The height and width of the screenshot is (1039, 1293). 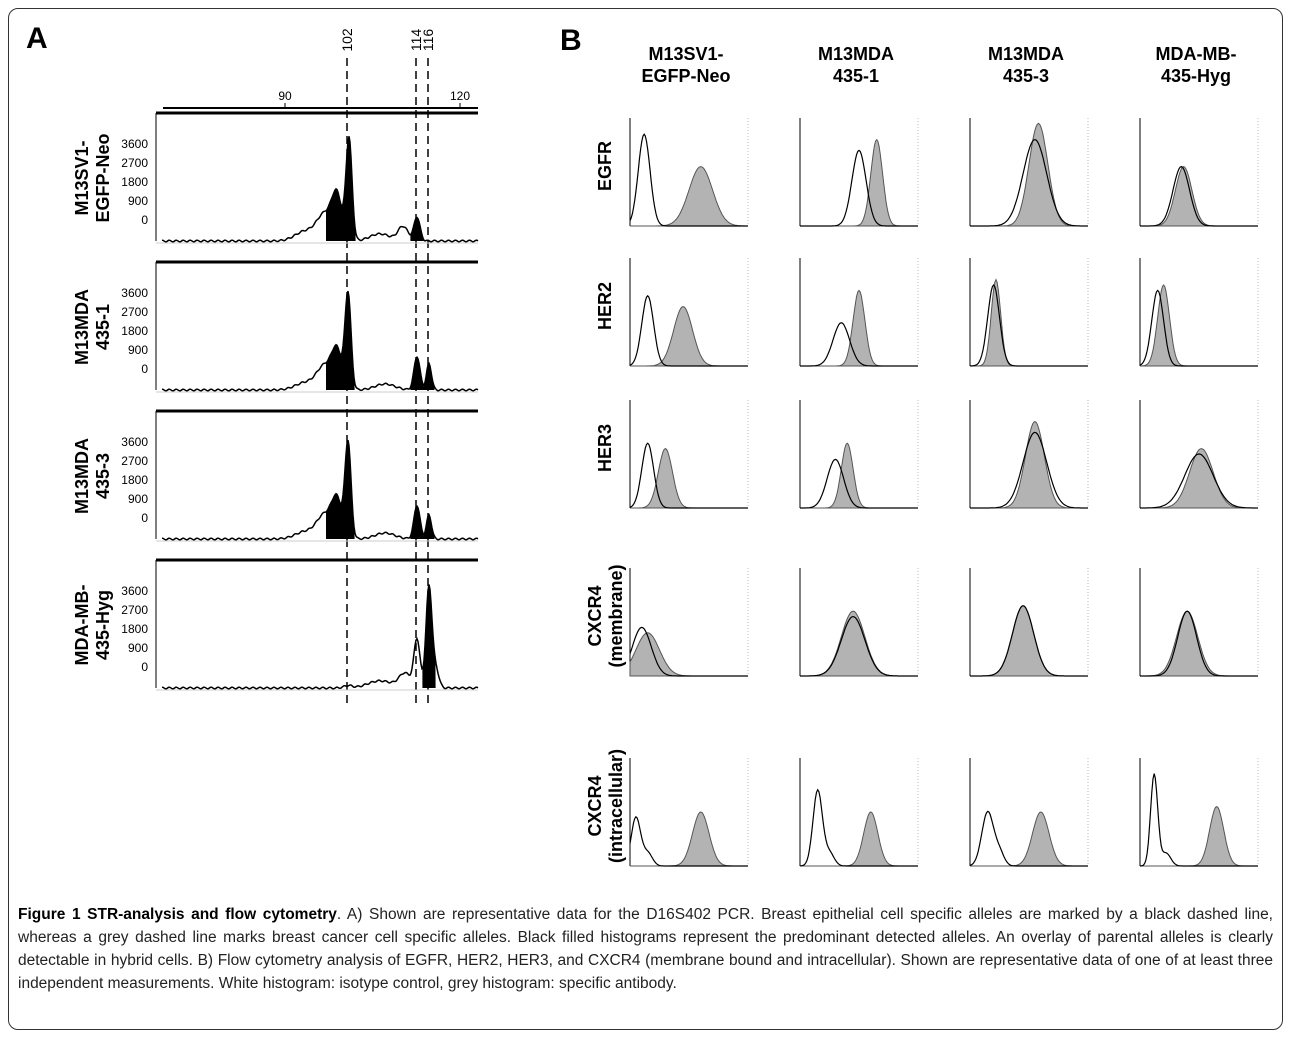 What do you see at coordinates (428, 40) in the screenshot?
I see `allele-label: 116` at bounding box center [428, 40].